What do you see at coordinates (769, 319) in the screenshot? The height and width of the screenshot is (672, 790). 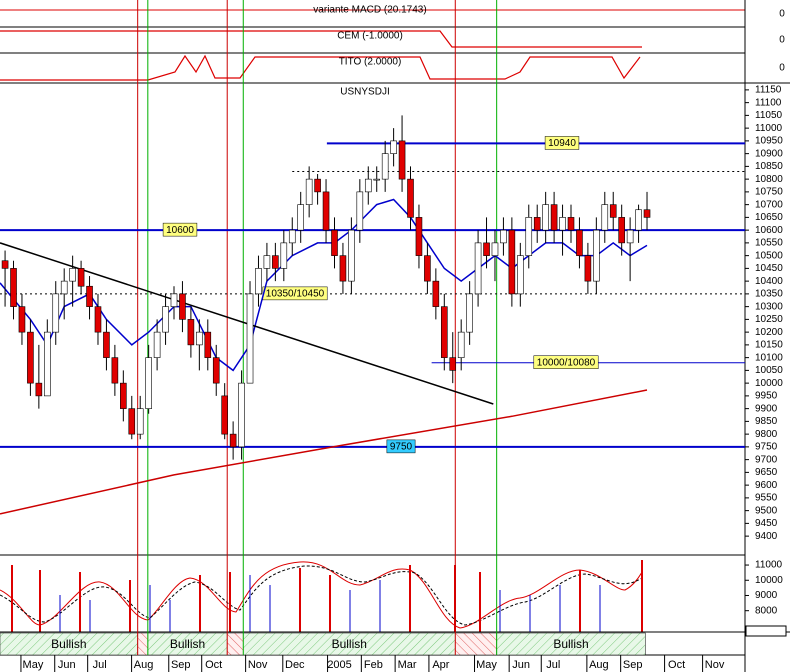 I see `y-tick-label: 10250` at bounding box center [769, 319].